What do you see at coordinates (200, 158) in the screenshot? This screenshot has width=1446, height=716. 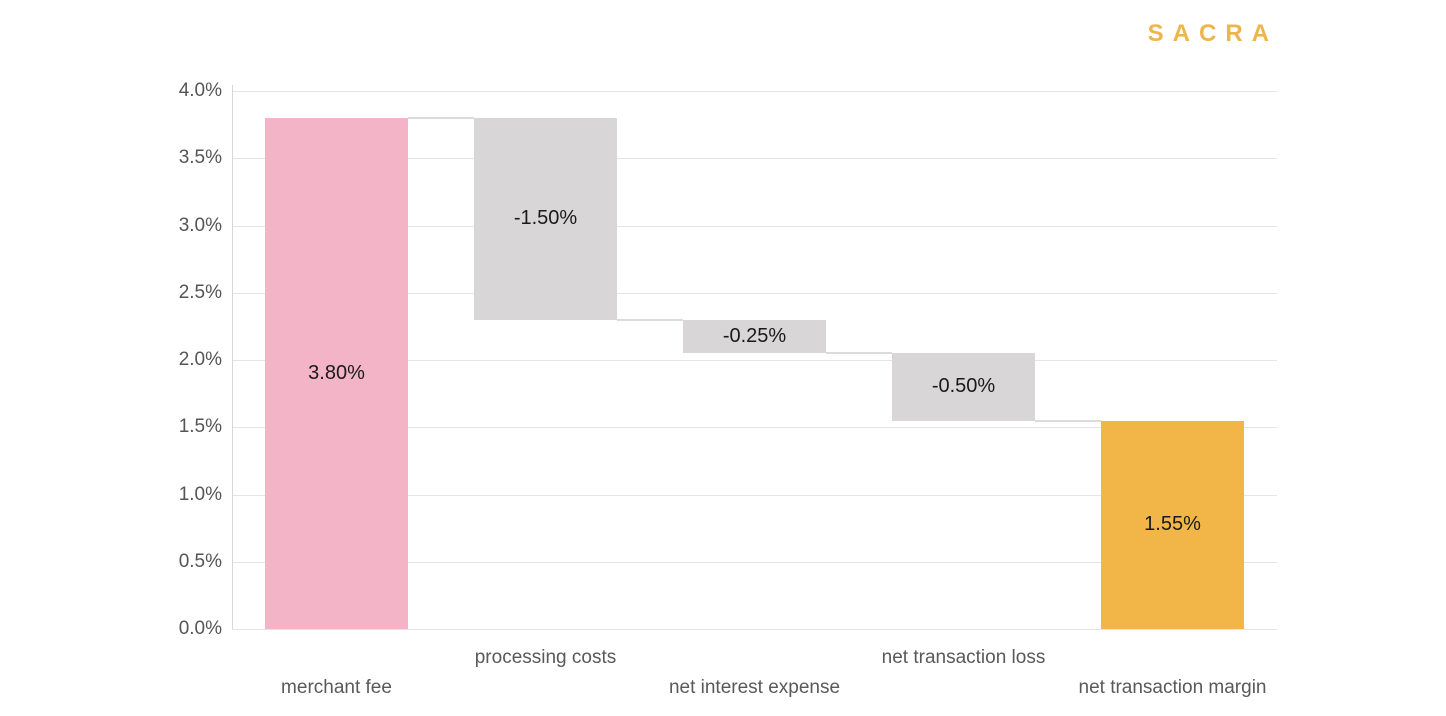 I see `y-axis-tick-label: 3.5%` at bounding box center [200, 158].